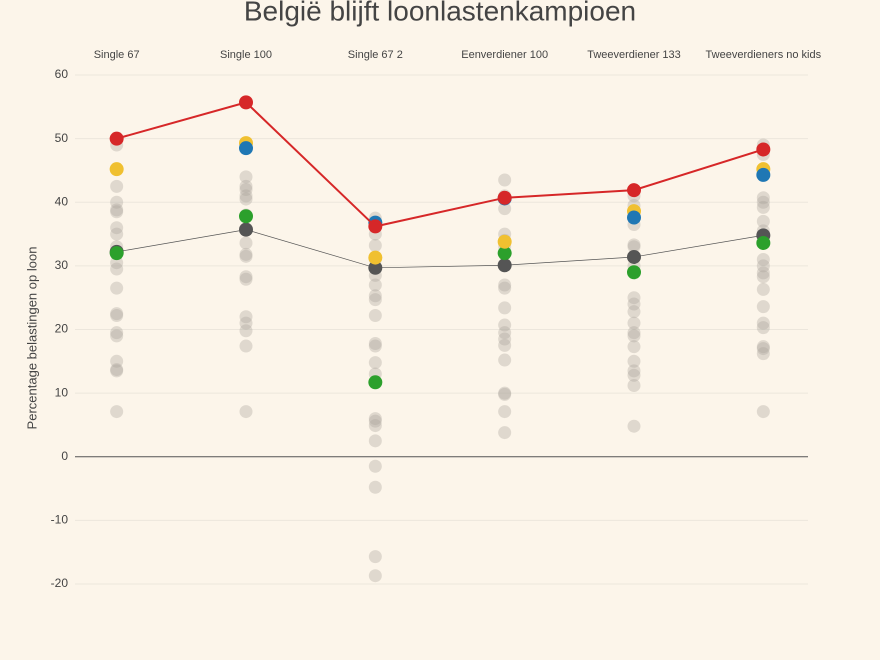  I want to click on y-tick-label: -20, so click(60, 583).